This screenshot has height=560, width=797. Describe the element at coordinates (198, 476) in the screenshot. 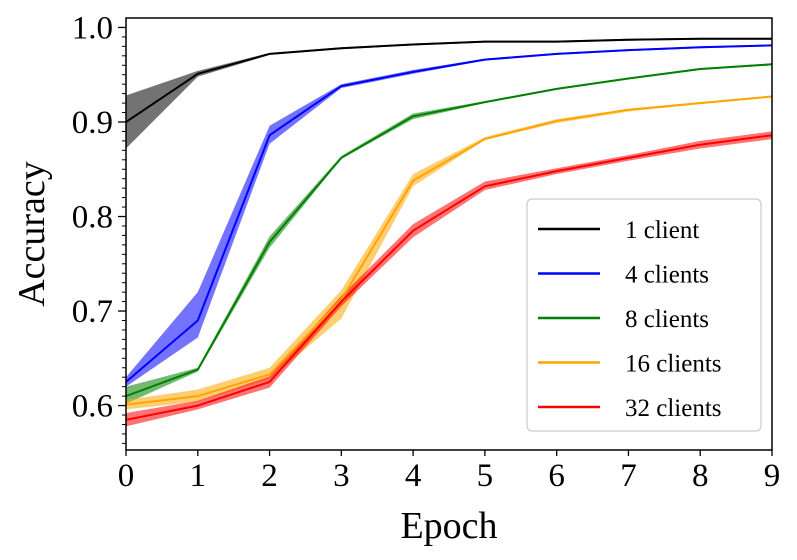

I see `x-tick-label: 1` at that location.